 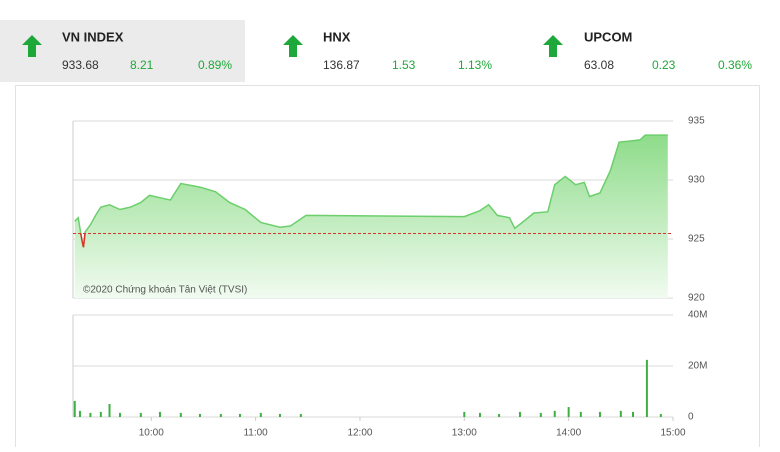 What do you see at coordinates (337, 36) in the screenshot?
I see `index-name: HNX` at bounding box center [337, 36].